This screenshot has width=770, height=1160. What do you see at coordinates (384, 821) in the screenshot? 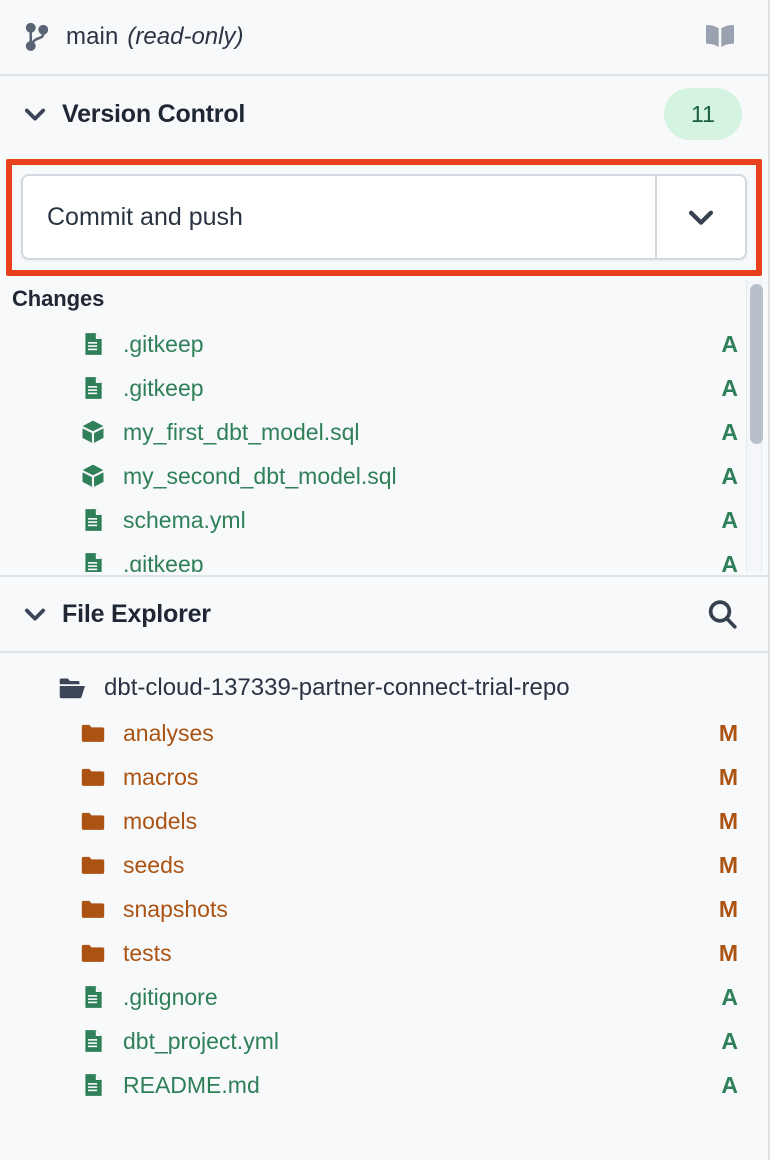
I see `tree-item-models: models M` at bounding box center [384, 821].